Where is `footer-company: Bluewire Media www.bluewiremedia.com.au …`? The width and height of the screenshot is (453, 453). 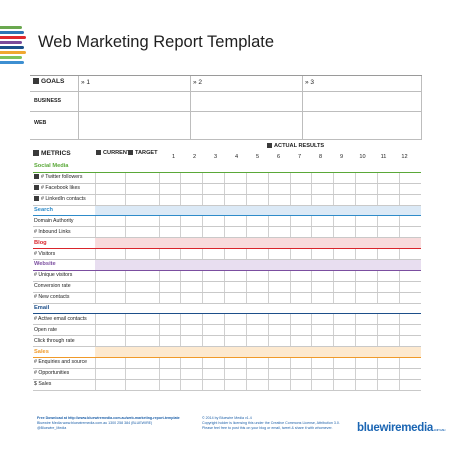 footer-company: Bluewire Media www.bluewiremedia.com.au … is located at coordinates (95, 423).